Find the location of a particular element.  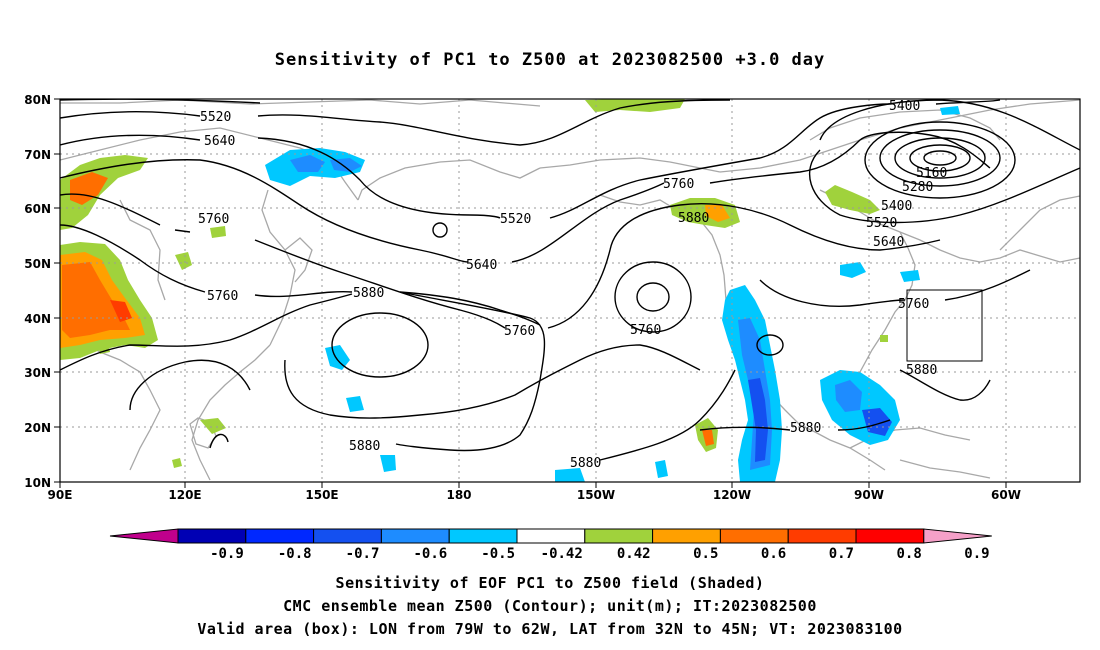

lon-label: 150E is located at coordinates (321, 495).